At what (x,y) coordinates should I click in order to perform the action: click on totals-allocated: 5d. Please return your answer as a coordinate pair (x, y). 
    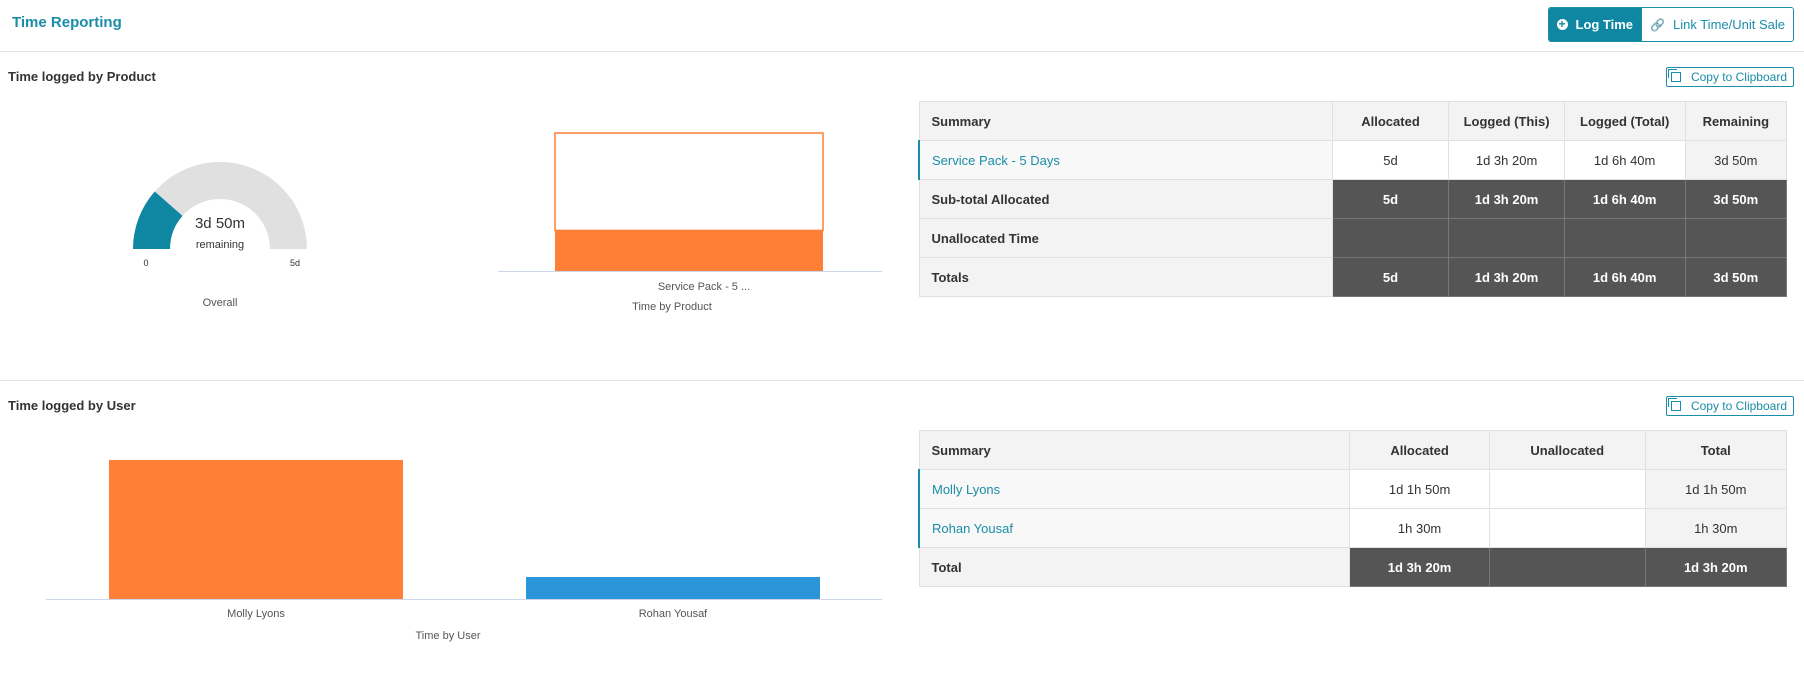
    Looking at the image, I should click on (1390, 277).